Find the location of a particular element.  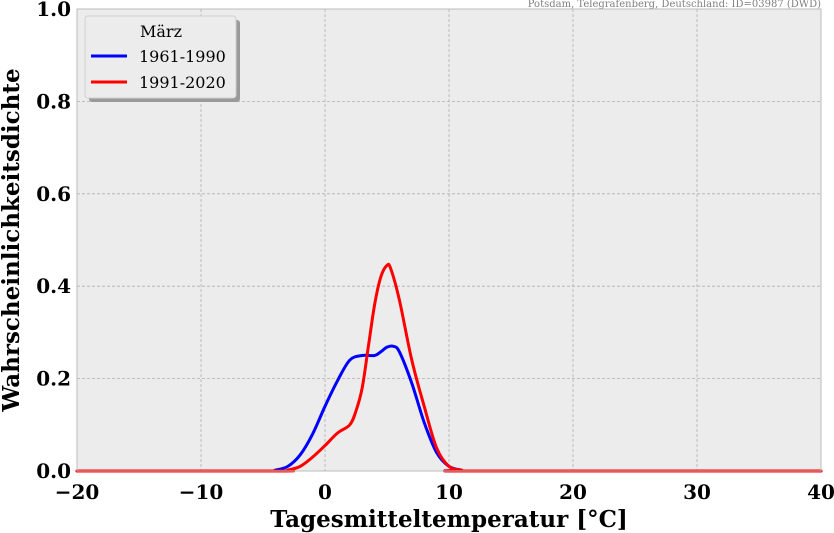

legend-entry-label: 1991-2020 is located at coordinates (182, 82).